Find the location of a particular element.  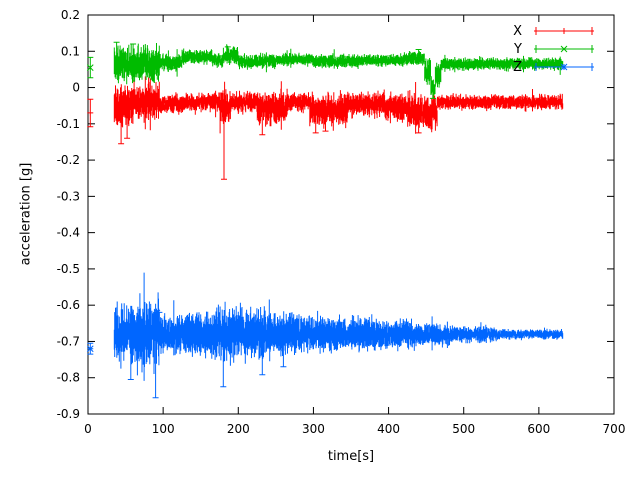

legend: XYZ is located at coordinates (553, 49).